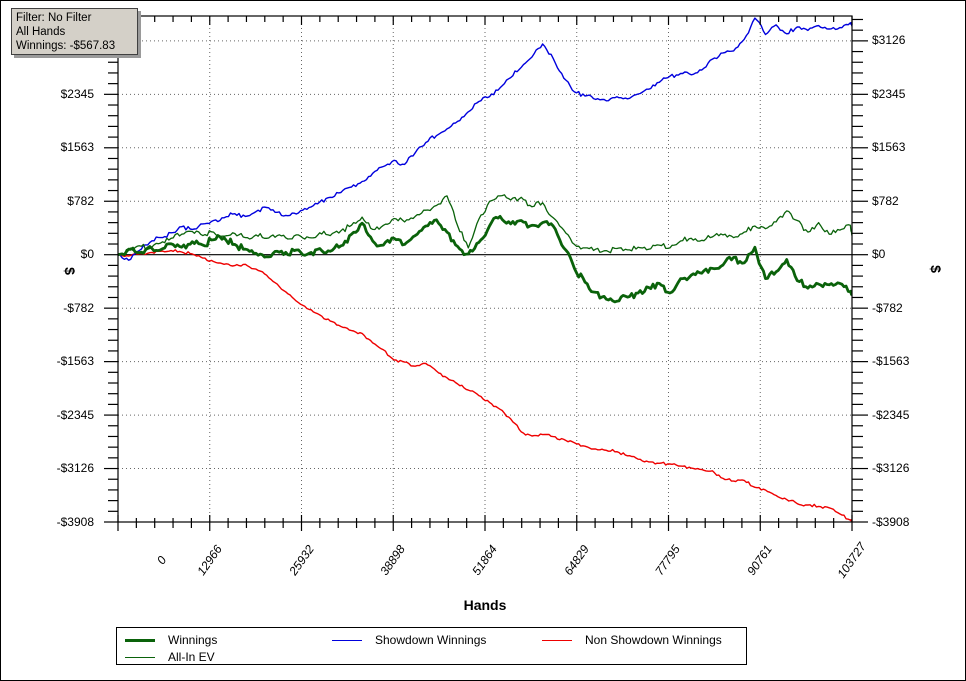 This screenshot has width=966, height=681. Describe the element at coordinates (41, 32) in the screenshot. I see `hands-filter-line: All Hands` at that location.